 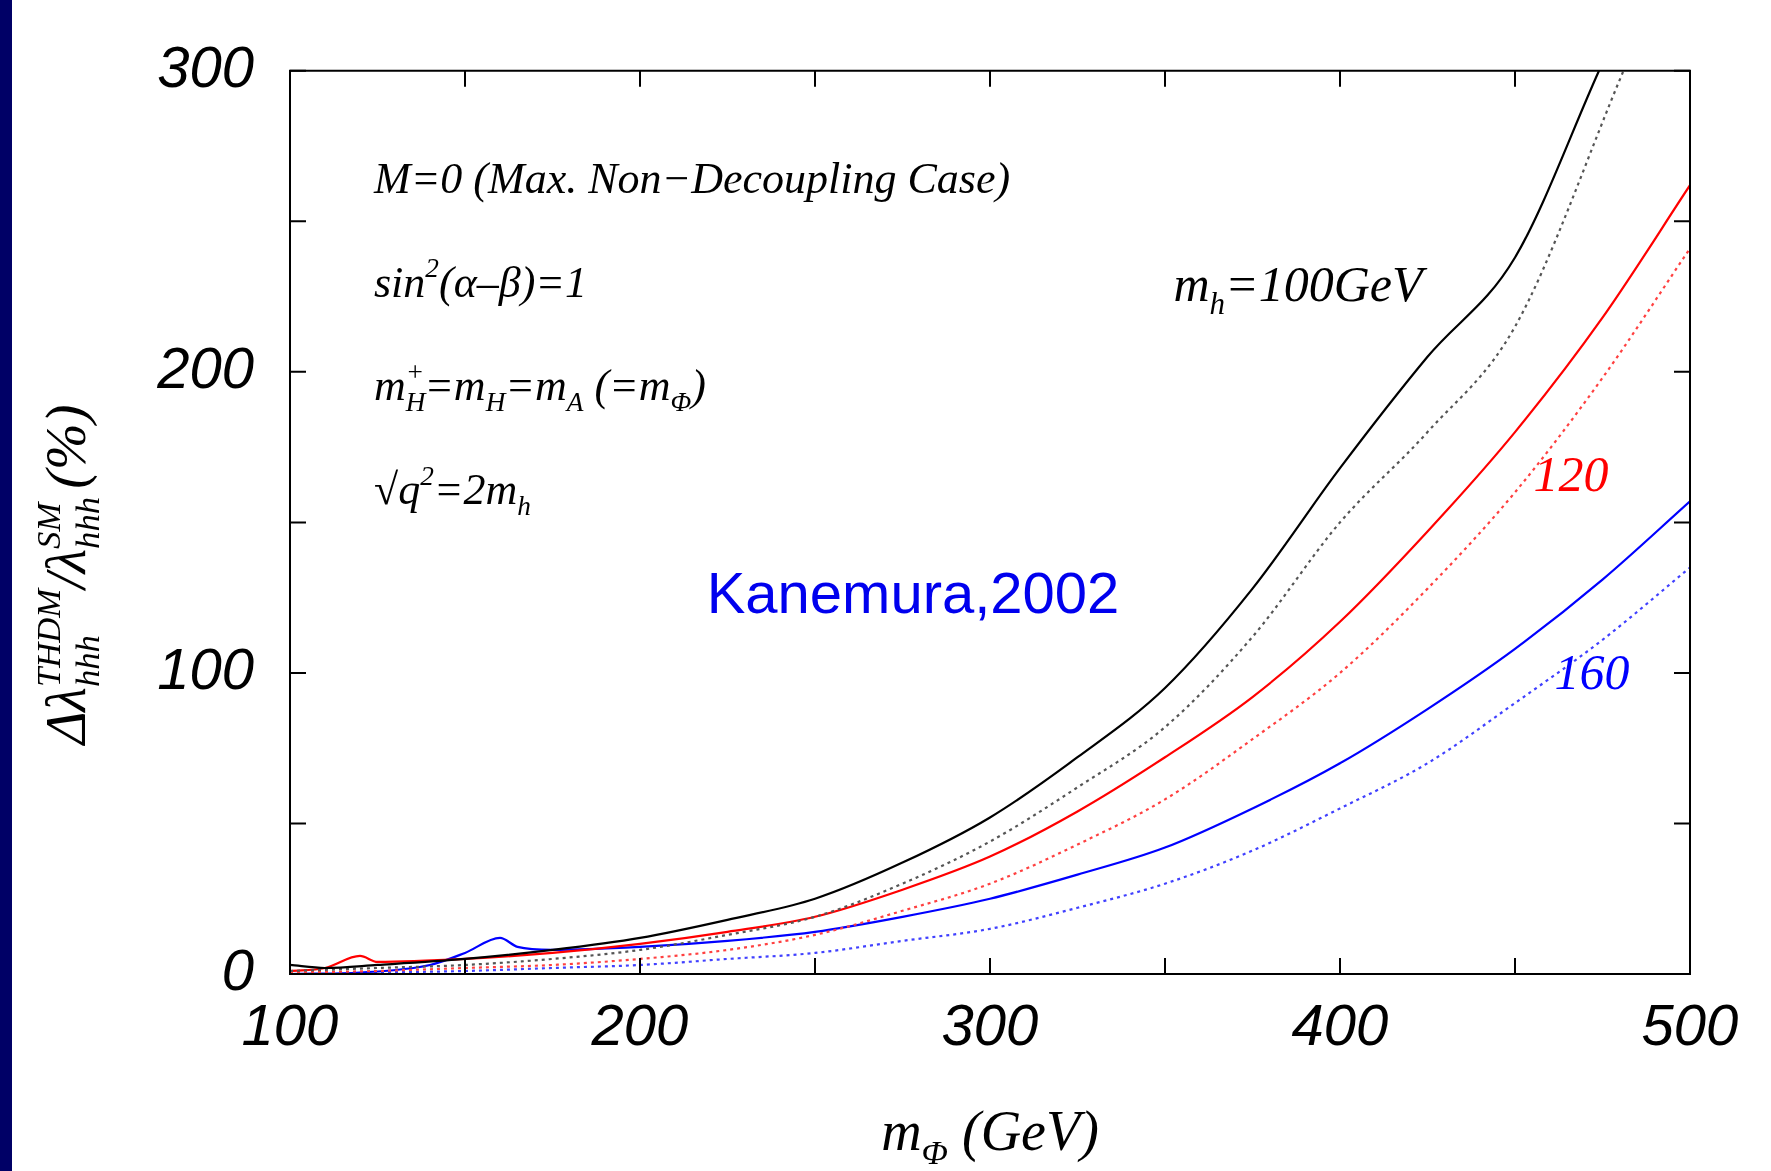 What do you see at coordinates (205, 66) in the screenshot?
I see `y-tick-label: 300` at bounding box center [205, 66].